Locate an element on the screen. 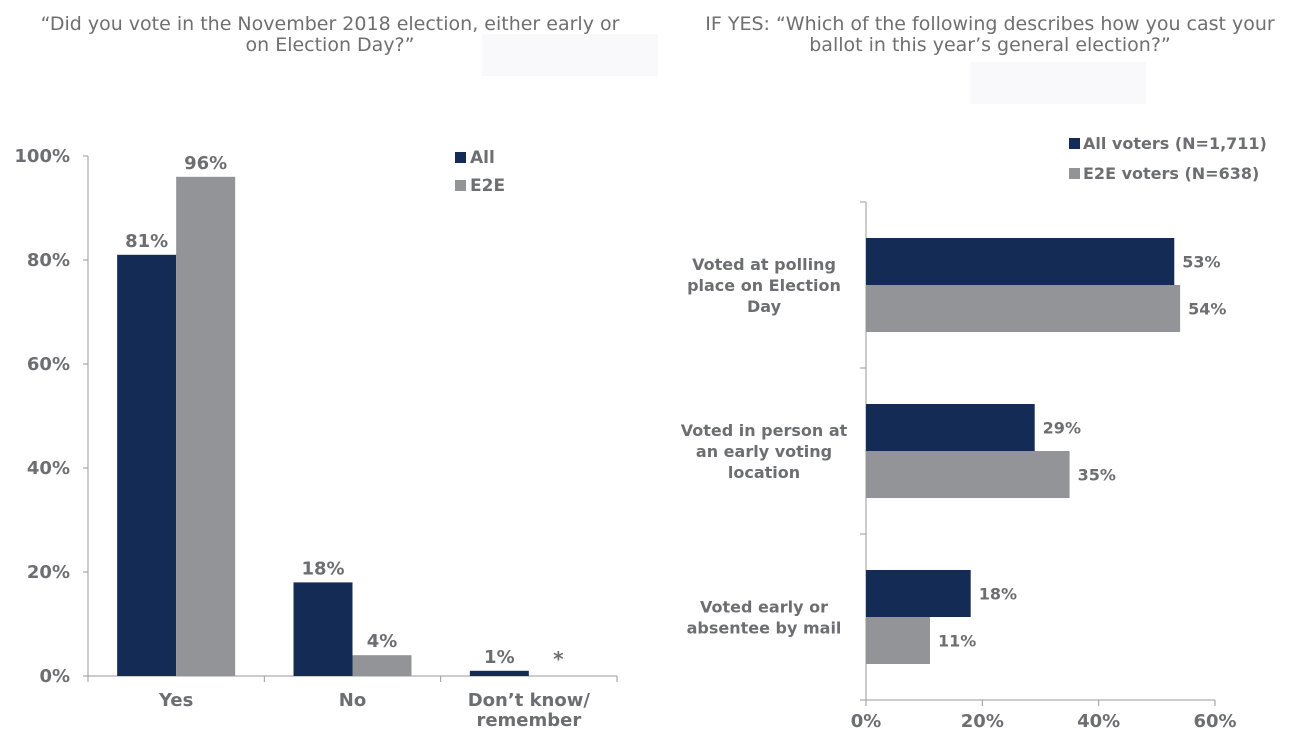  legend-label: E2E is located at coordinates (487, 186).